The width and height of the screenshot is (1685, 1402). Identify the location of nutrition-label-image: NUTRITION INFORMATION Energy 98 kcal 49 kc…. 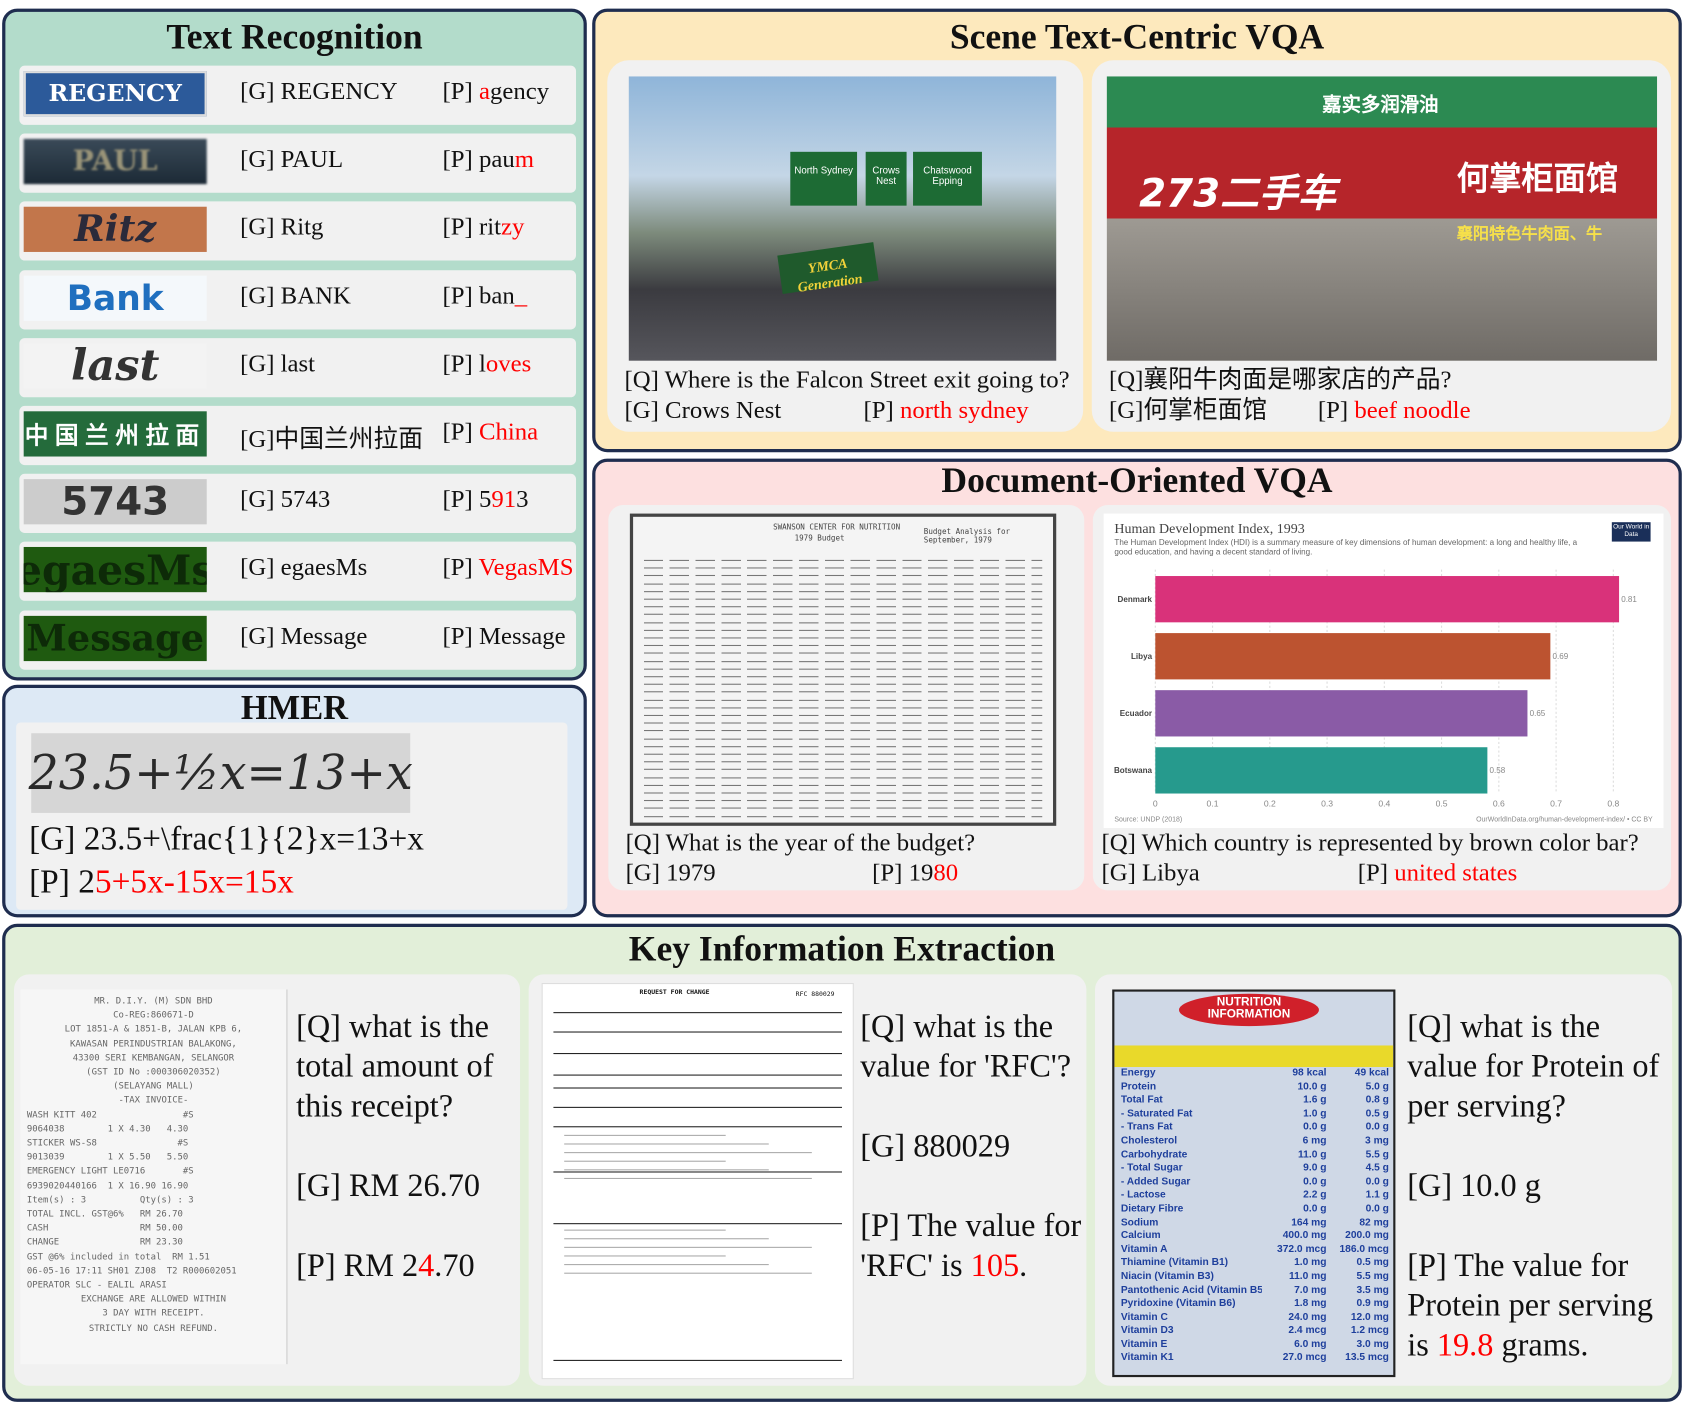
(1254, 1183).